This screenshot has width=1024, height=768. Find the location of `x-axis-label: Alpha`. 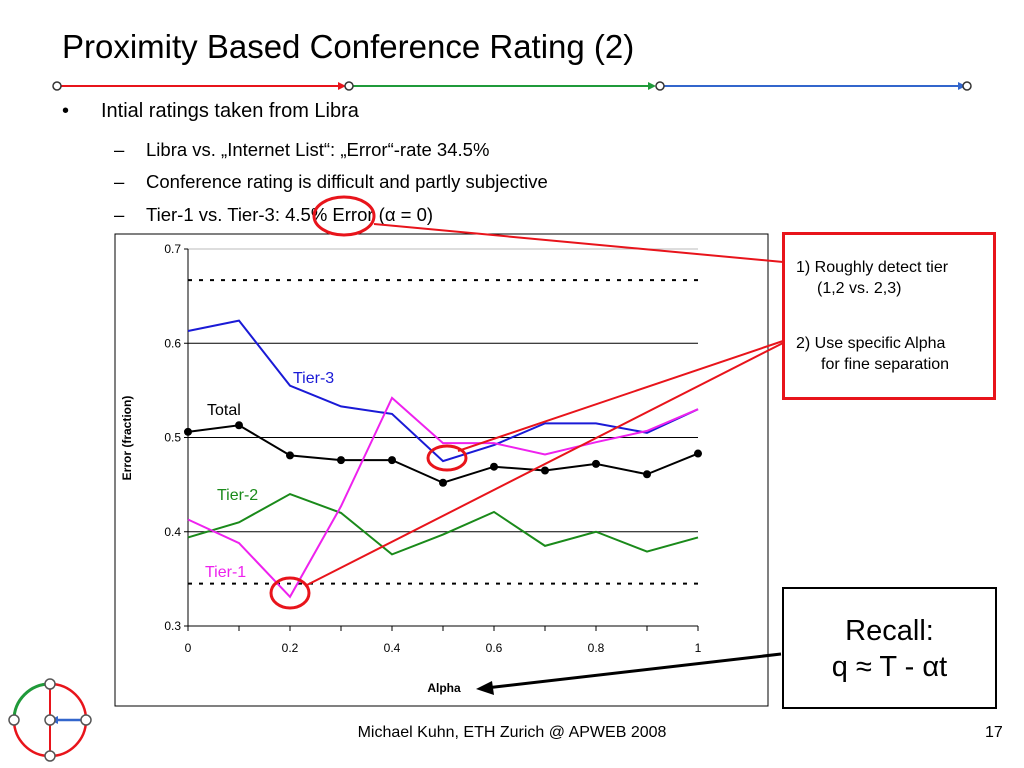

x-axis-label: Alpha is located at coordinates (444, 688).